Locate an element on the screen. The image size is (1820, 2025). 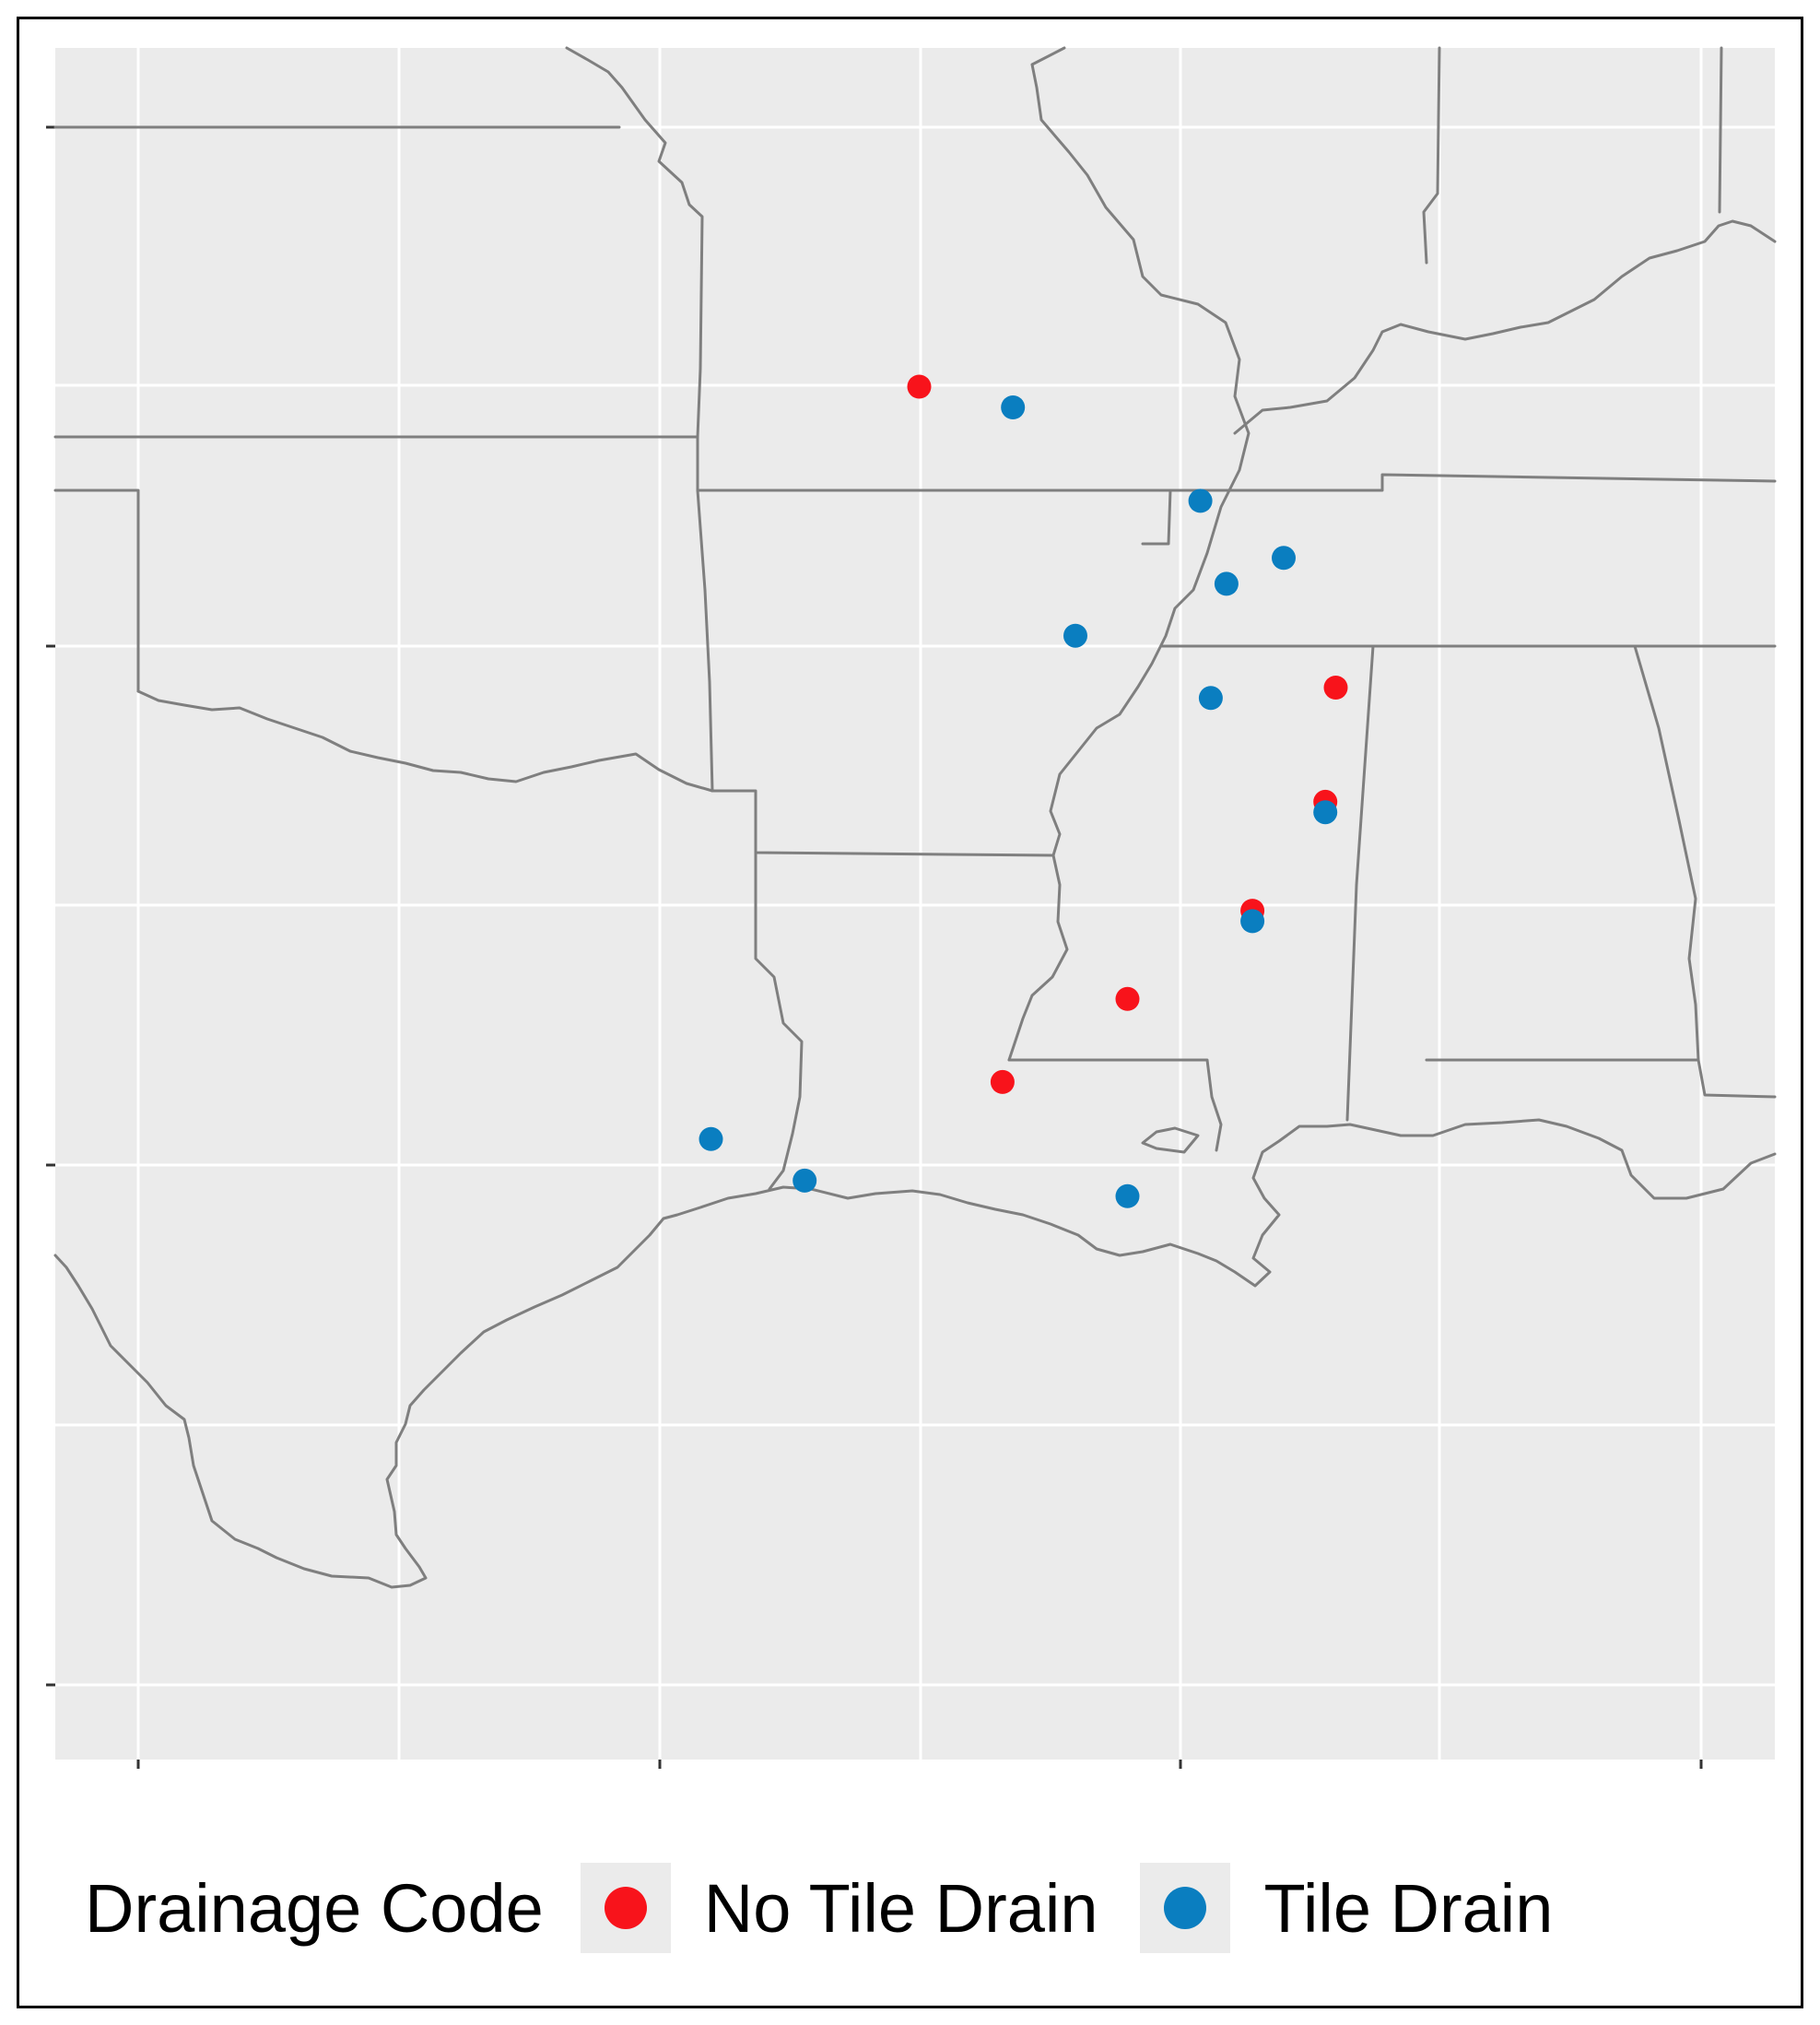
legend-label-tile-drain: Tile Drain is located at coordinates (1408, 1908).